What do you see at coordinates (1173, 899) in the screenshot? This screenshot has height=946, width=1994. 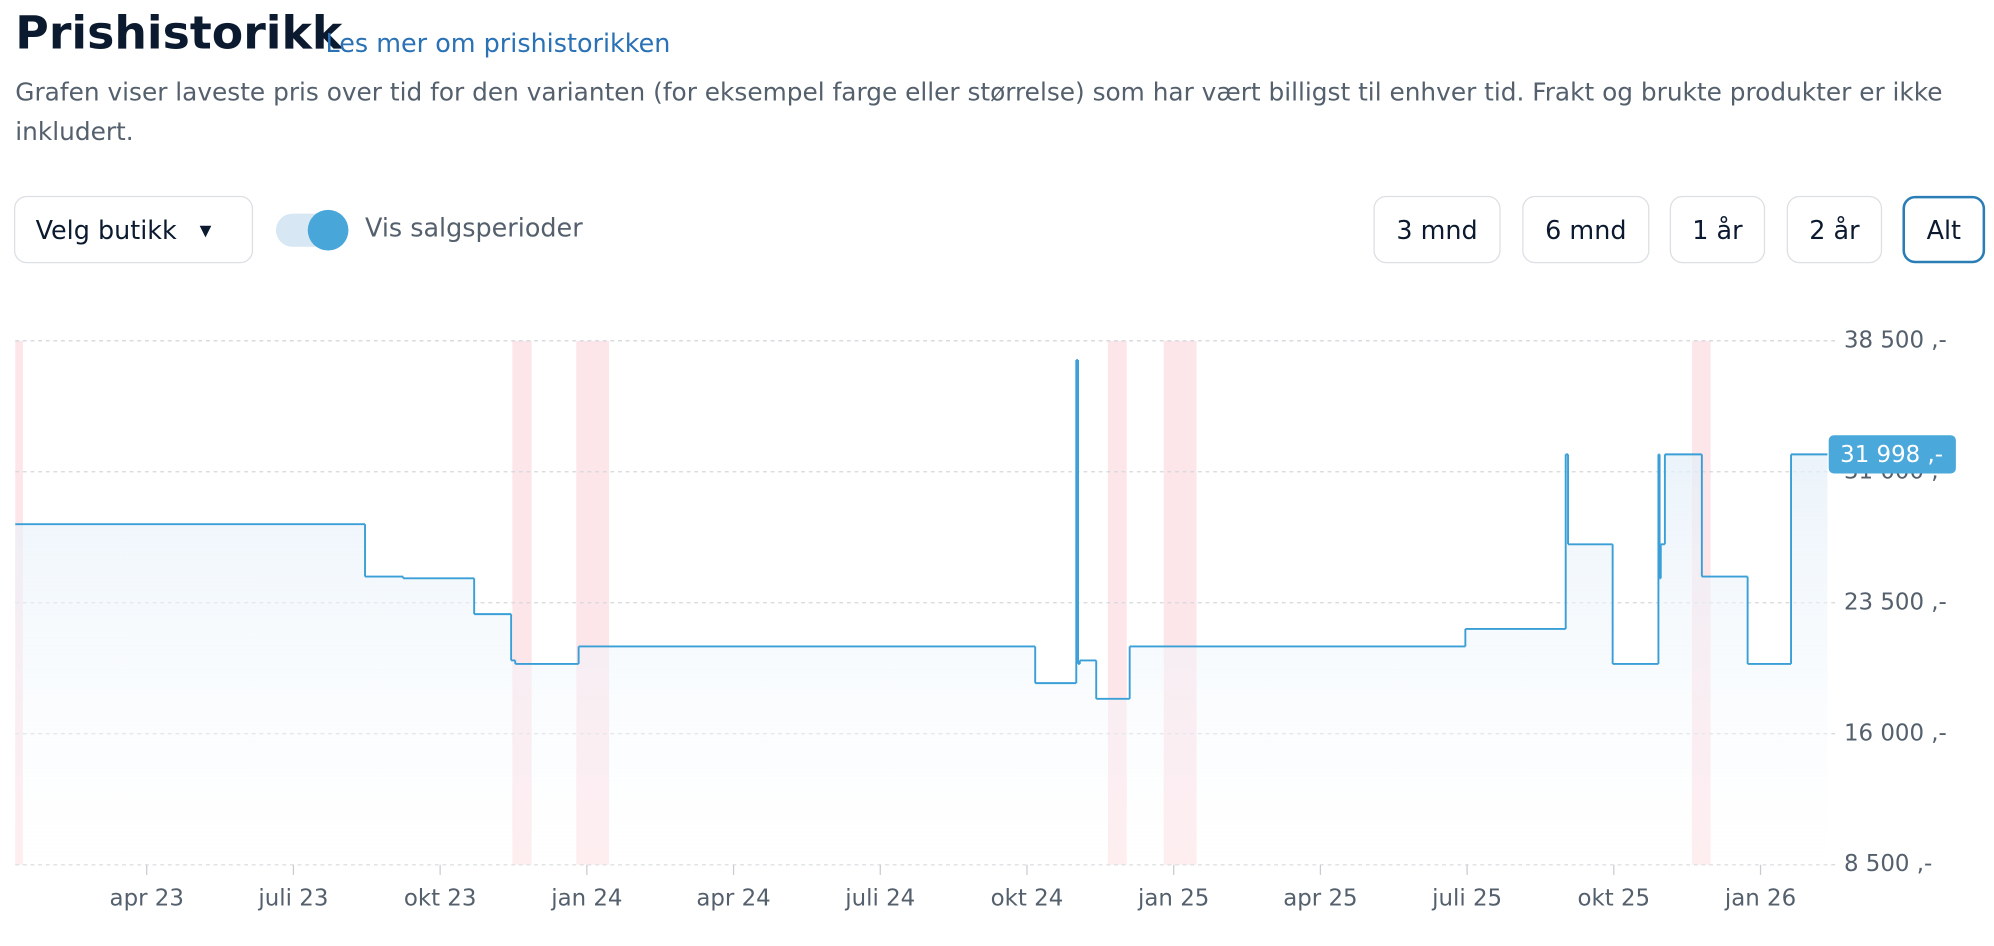 I see `x-tick-label: jan 25` at bounding box center [1173, 899].